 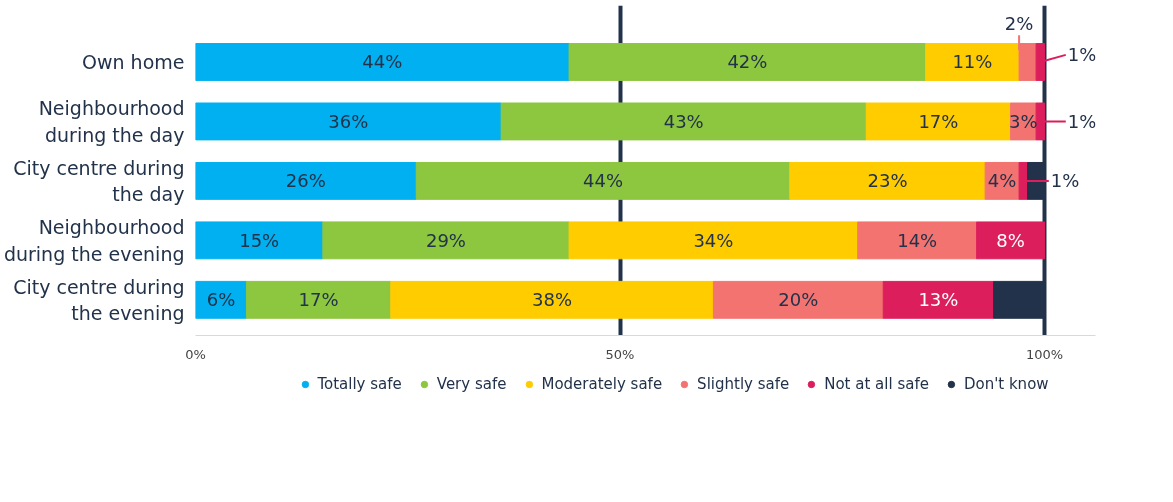 I want to click on legend-label: Totally safe, so click(x=359, y=384).